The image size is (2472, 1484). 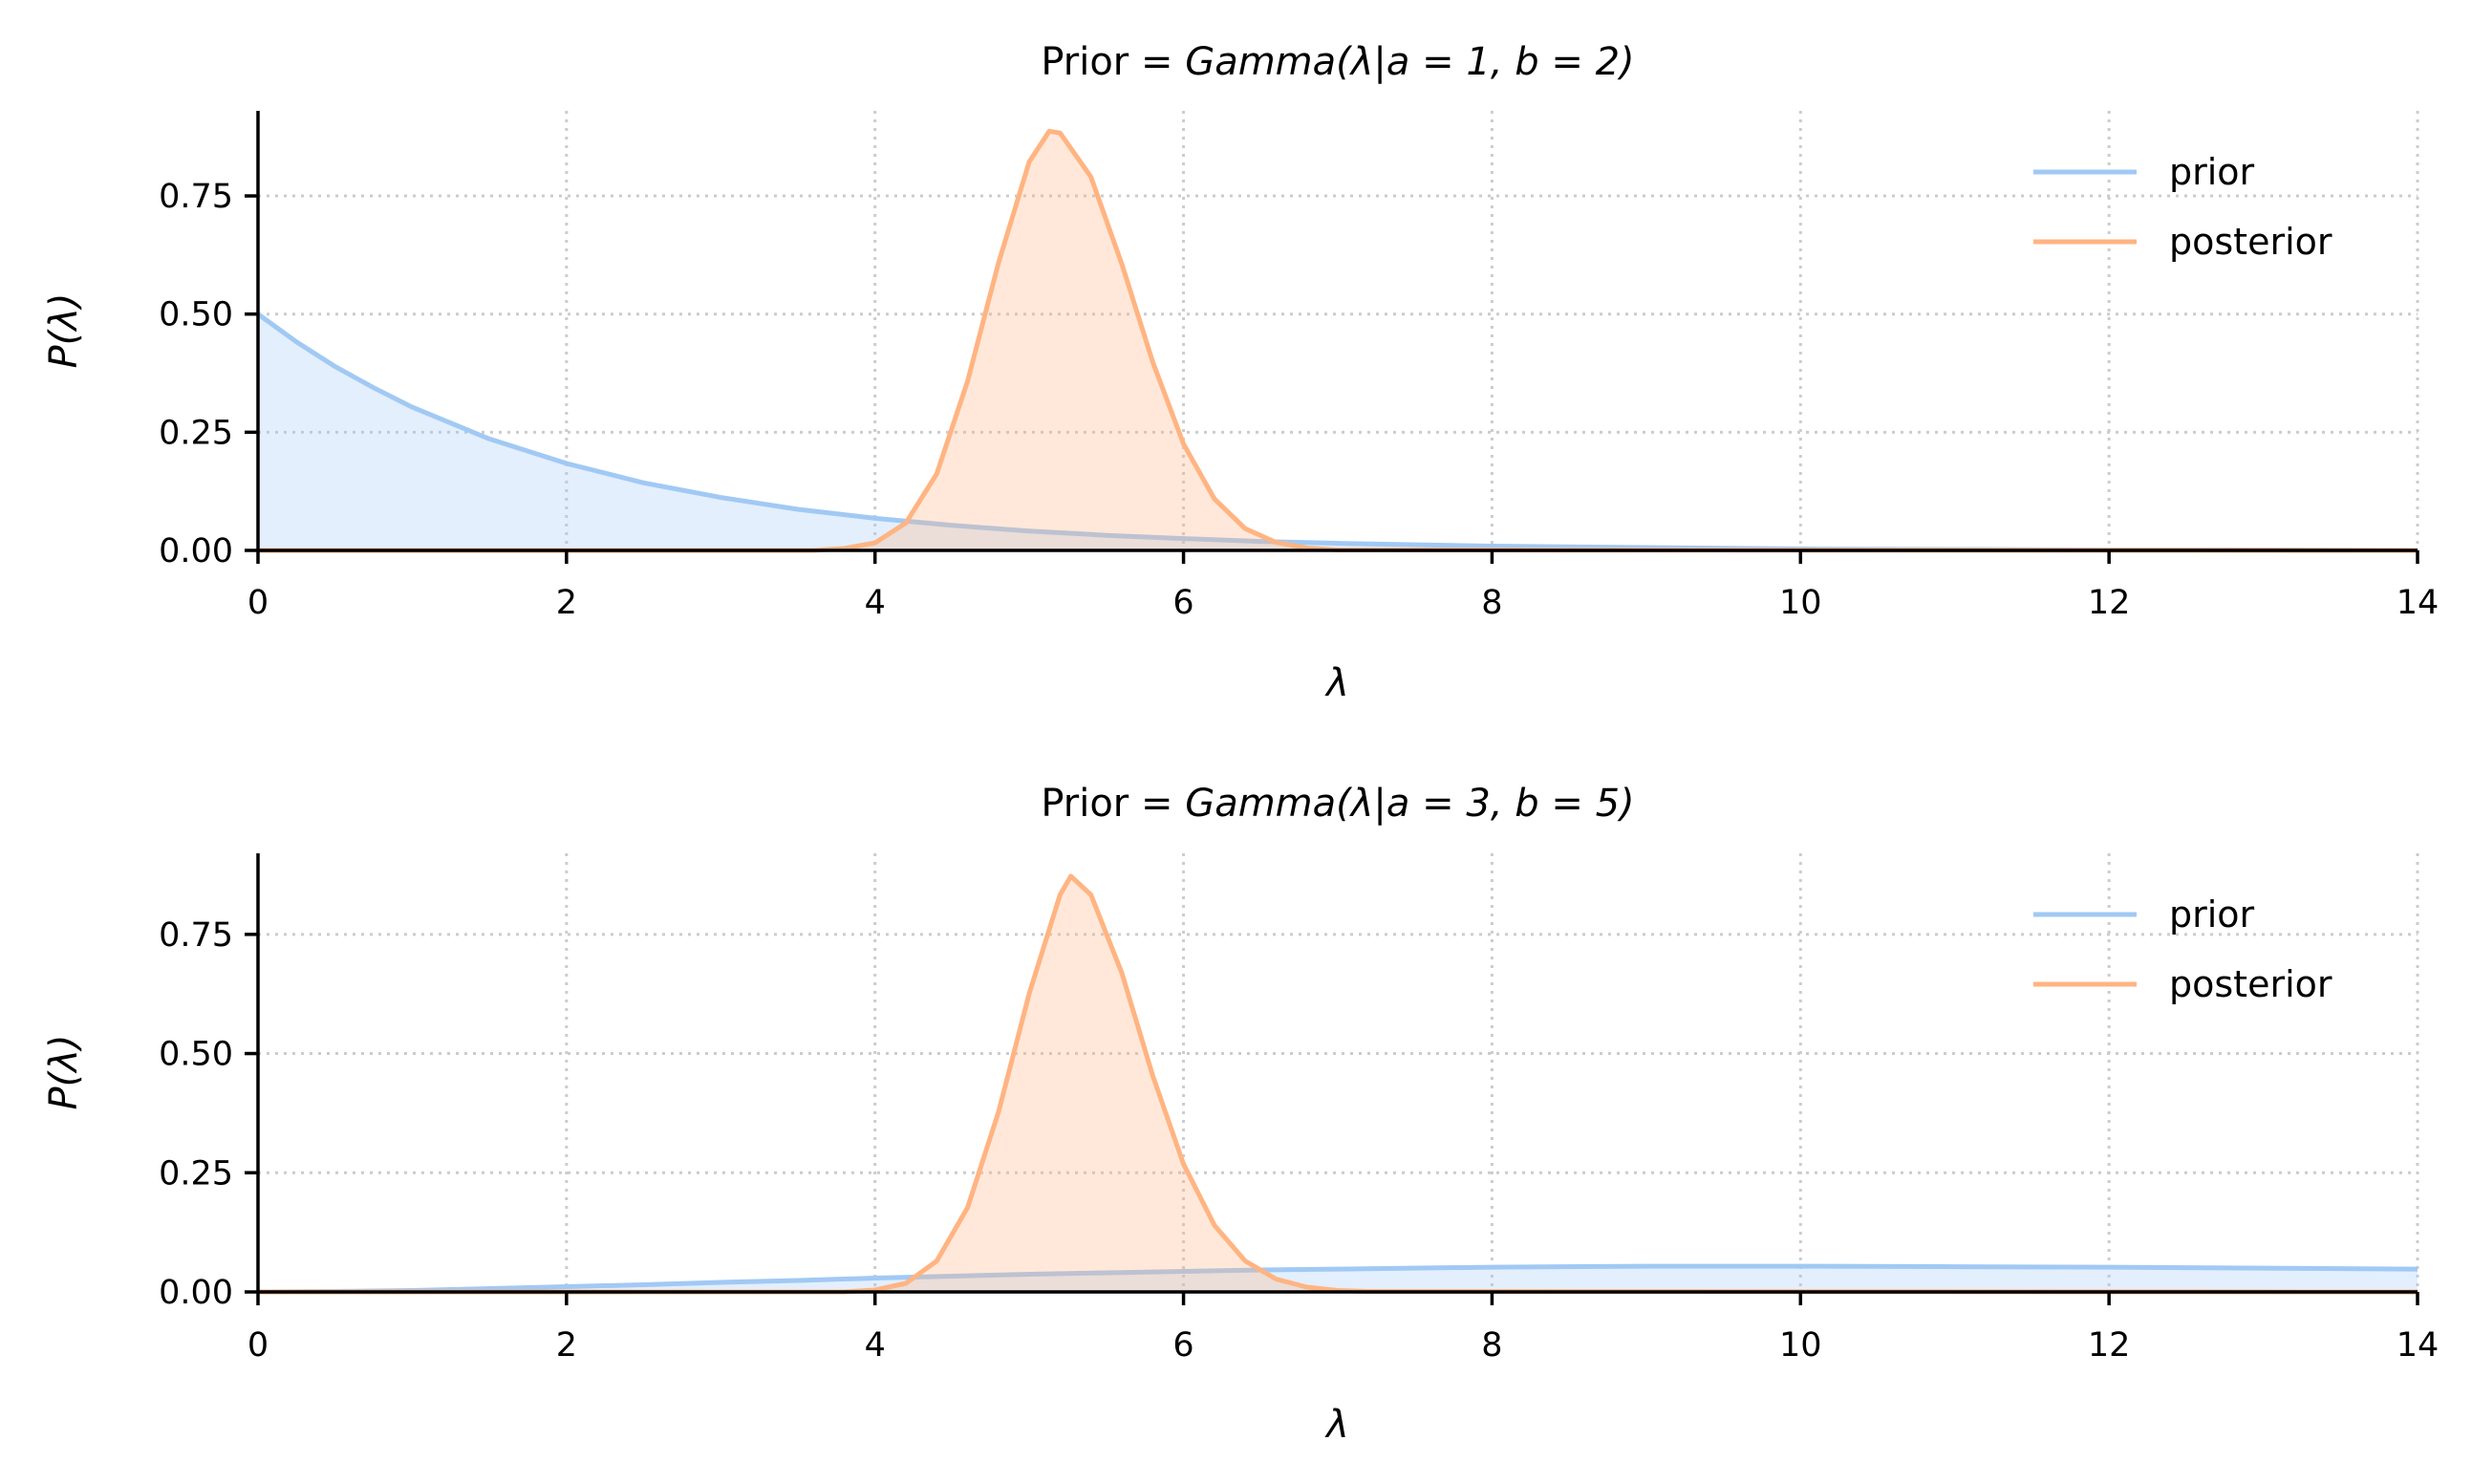 I want to click on chart-title: Prior = Gamma(λ|a = 1, b = 2), so click(x=1337, y=62).